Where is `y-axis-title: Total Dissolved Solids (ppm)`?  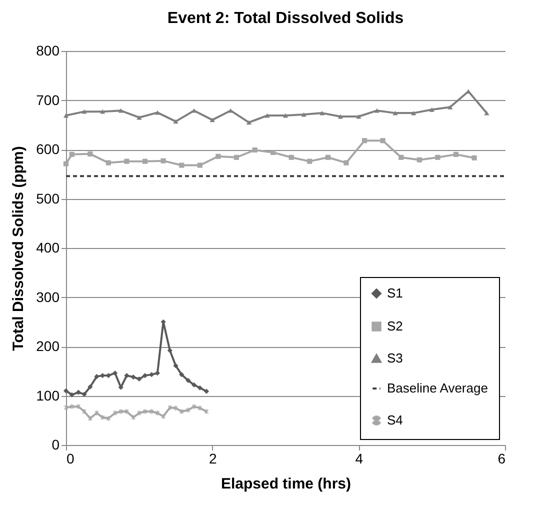
y-axis-title: Total Dissolved Solids (ppm) is located at coordinates (19, 248).